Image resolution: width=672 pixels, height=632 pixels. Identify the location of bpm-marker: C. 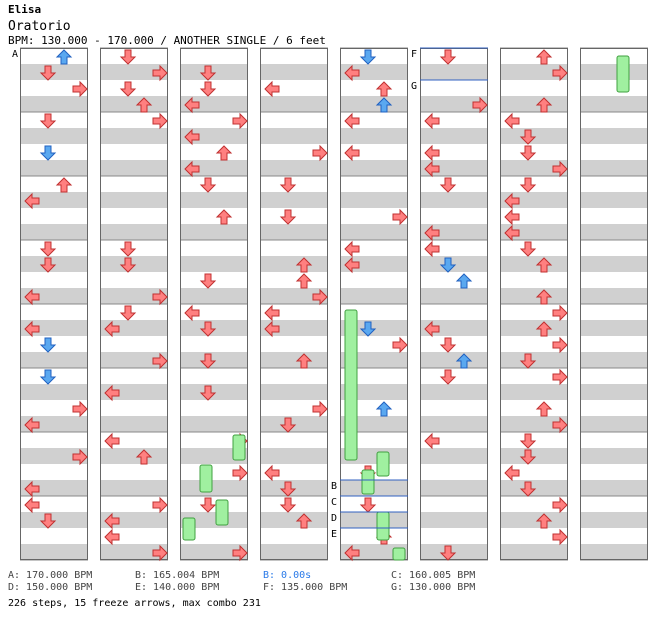
(334, 502).